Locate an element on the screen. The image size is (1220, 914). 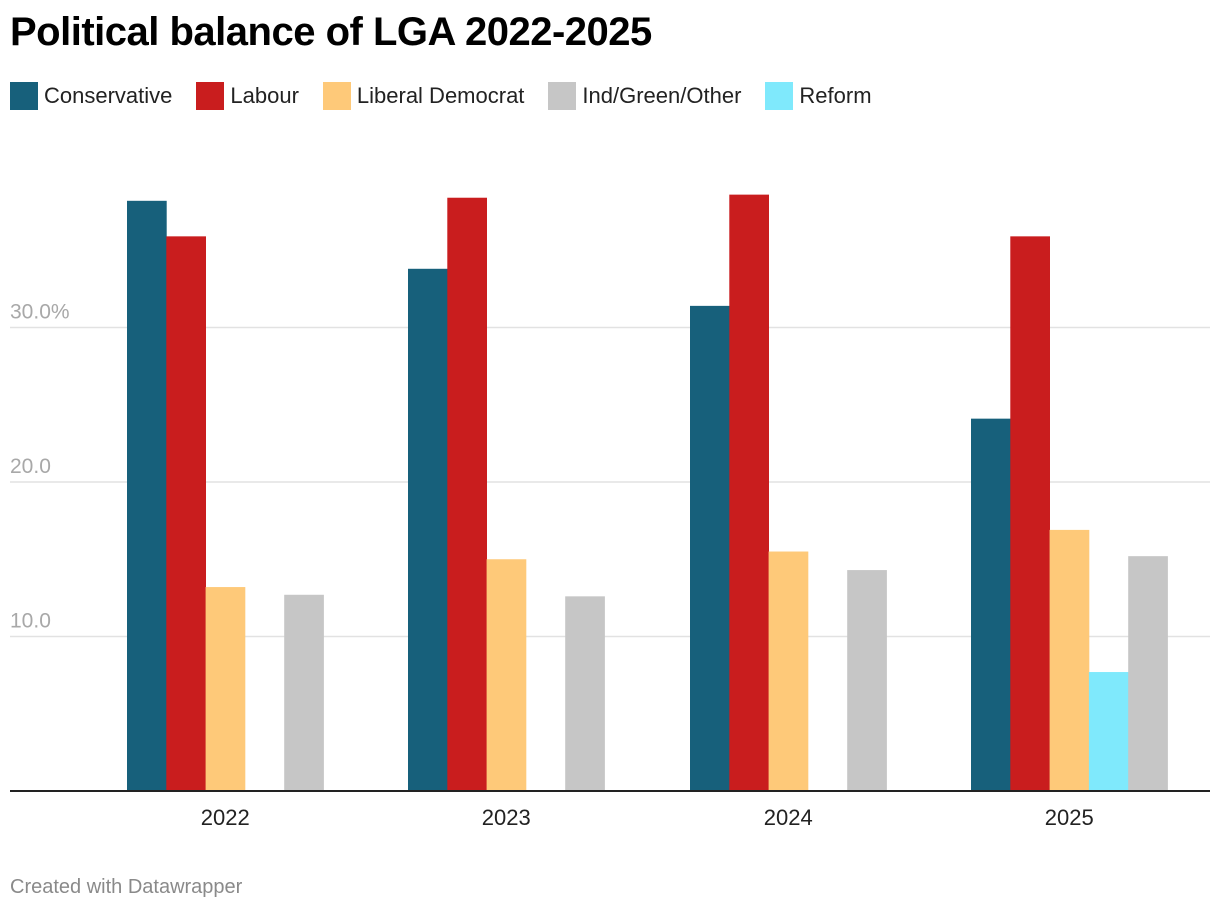
legend-swatch-labour is located at coordinates (210, 96).